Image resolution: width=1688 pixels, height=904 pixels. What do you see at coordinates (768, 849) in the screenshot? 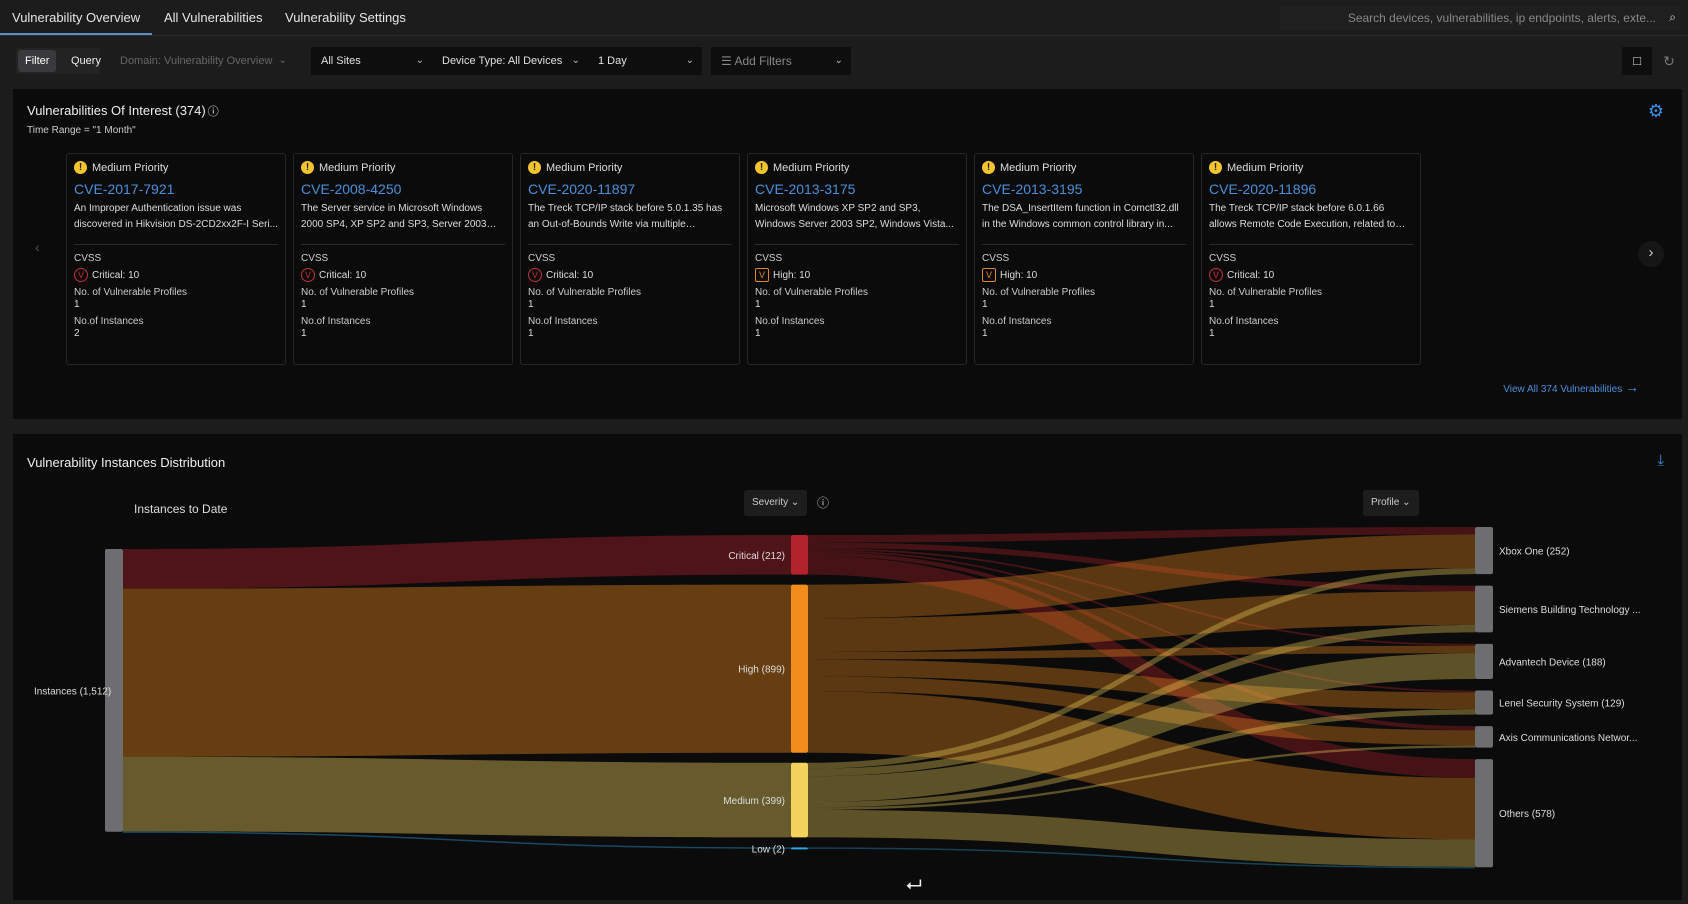
I see `node-label-low: Low (2)` at bounding box center [768, 849].